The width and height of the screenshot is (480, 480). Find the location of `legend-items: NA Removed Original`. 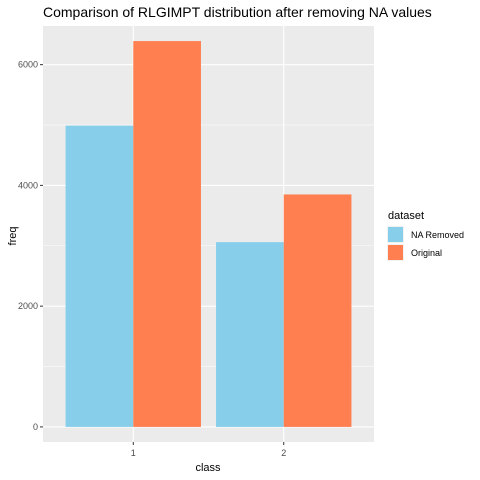

legend-items: NA Removed Original is located at coordinates (425, 243).